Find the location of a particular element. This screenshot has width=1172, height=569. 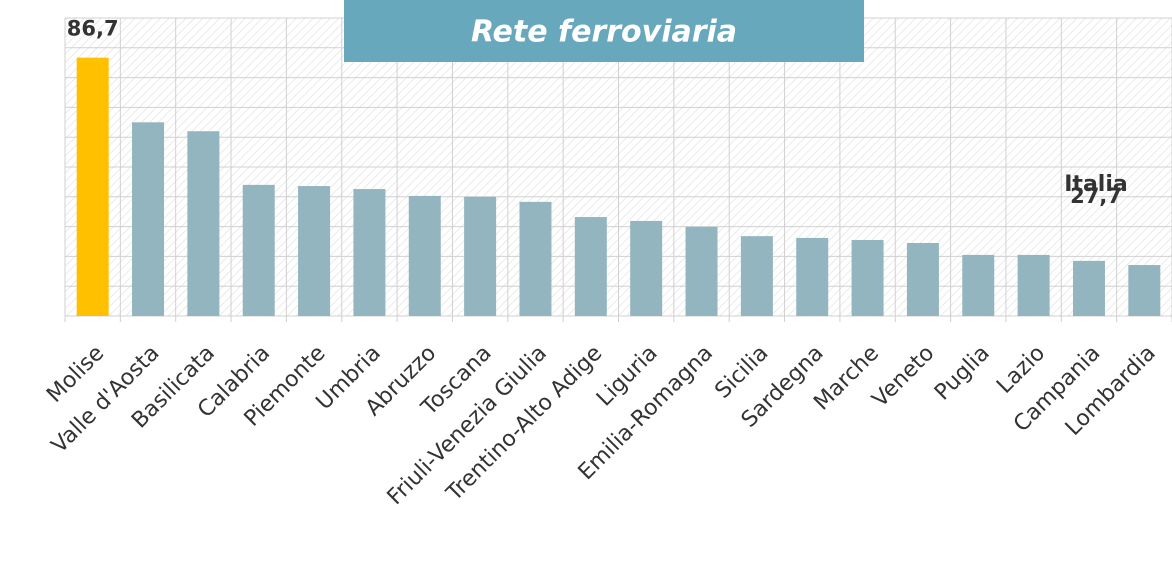

reference-label: 27,7 is located at coordinates (1096, 196).